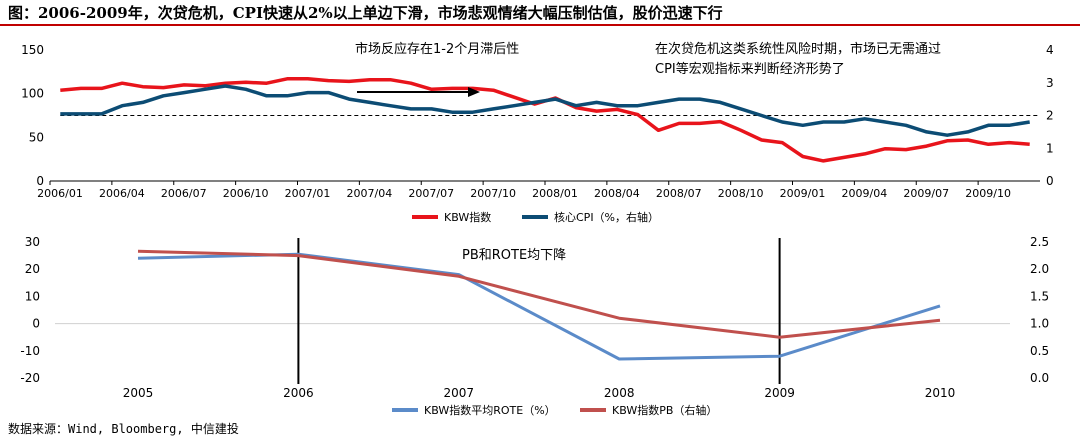 The height and width of the screenshot is (439, 1080). I want to click on legend-label-kbw: KBW指数, so click(467, 217).